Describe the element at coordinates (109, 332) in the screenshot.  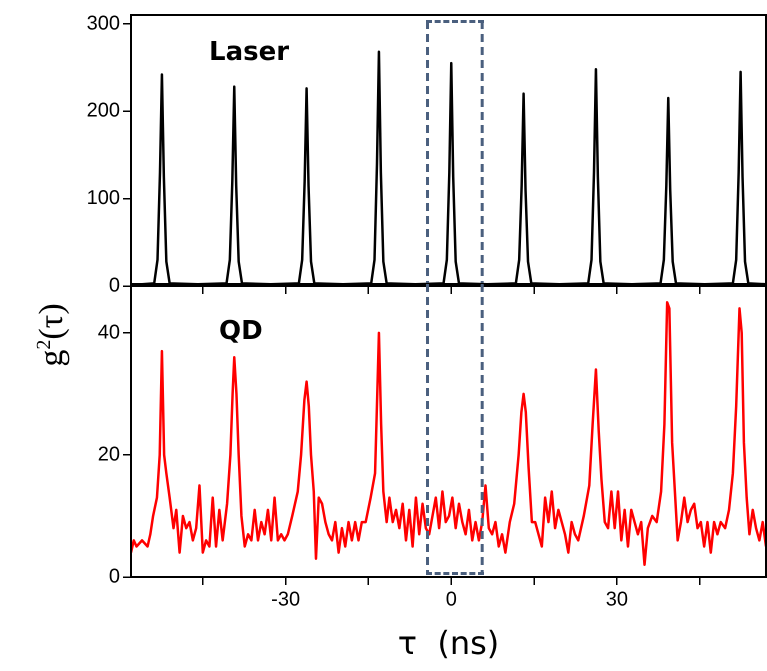
I see `y-tick-label: 40` at that location.